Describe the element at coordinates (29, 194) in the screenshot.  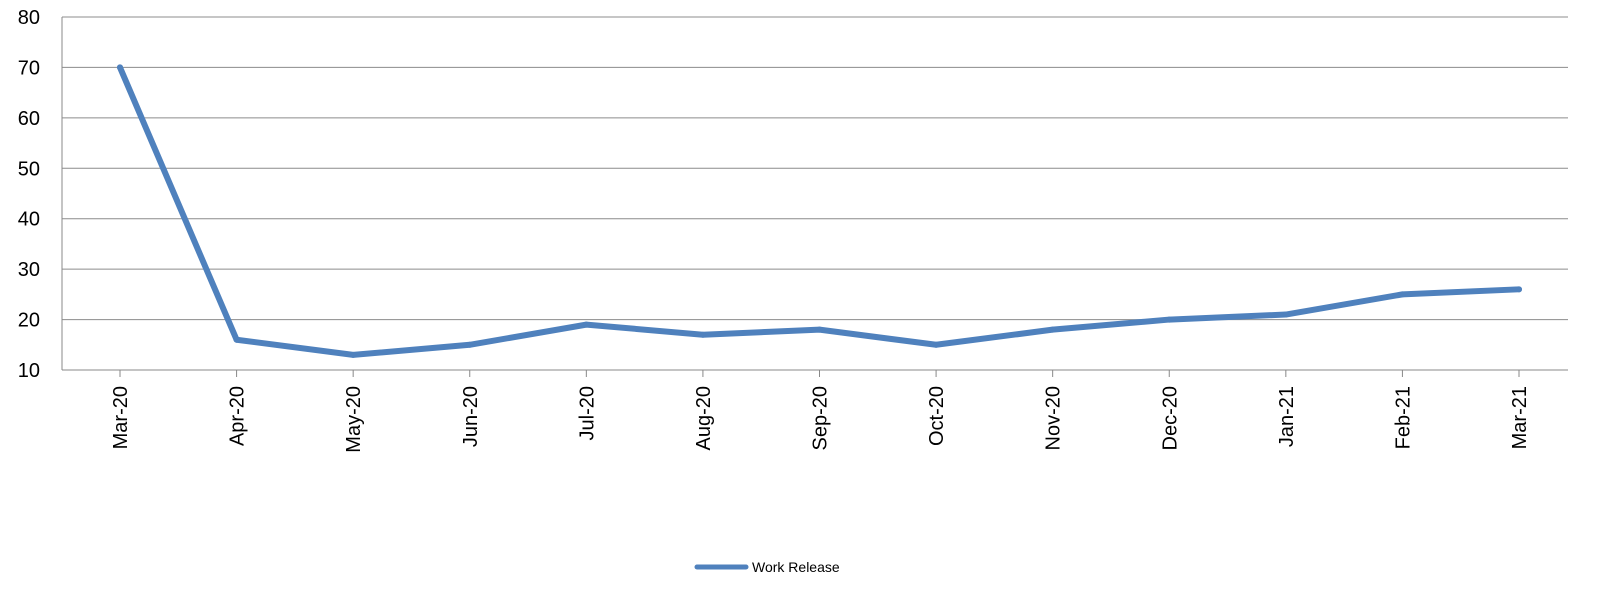
I see `y-axis-ticks: 10 20 30 40 50 60 70 80` at that location.